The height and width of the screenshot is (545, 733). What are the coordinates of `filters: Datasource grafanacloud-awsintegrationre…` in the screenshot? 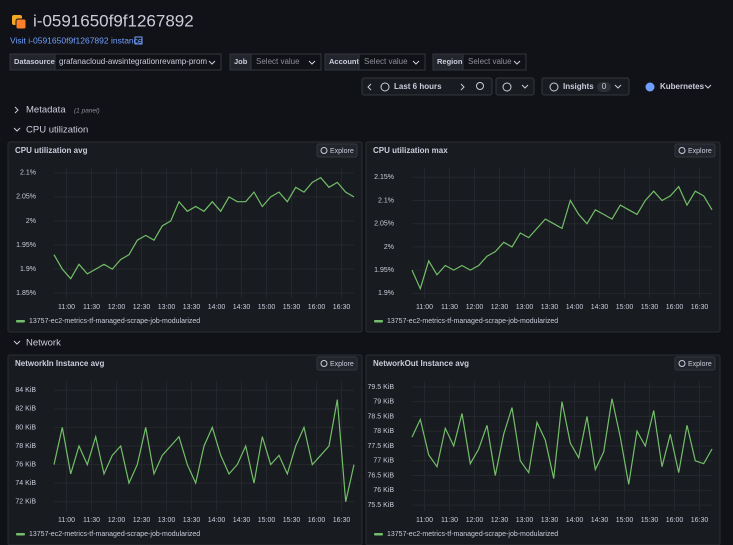 It's located at (268, 62).